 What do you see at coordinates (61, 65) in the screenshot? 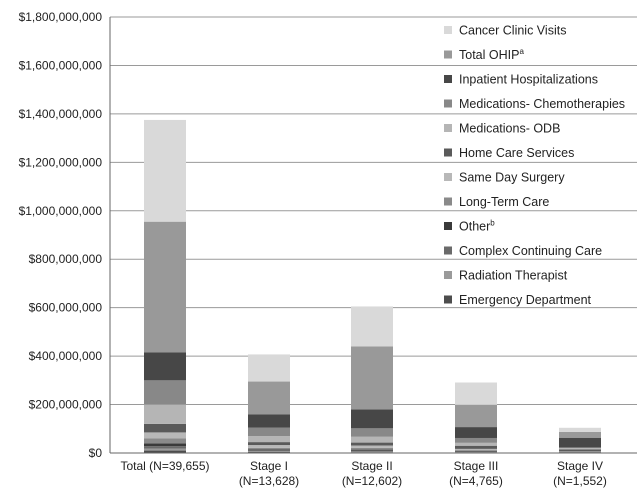
I see `y-tick-label: $1,600,000,000` at bounding box center [61, 65].